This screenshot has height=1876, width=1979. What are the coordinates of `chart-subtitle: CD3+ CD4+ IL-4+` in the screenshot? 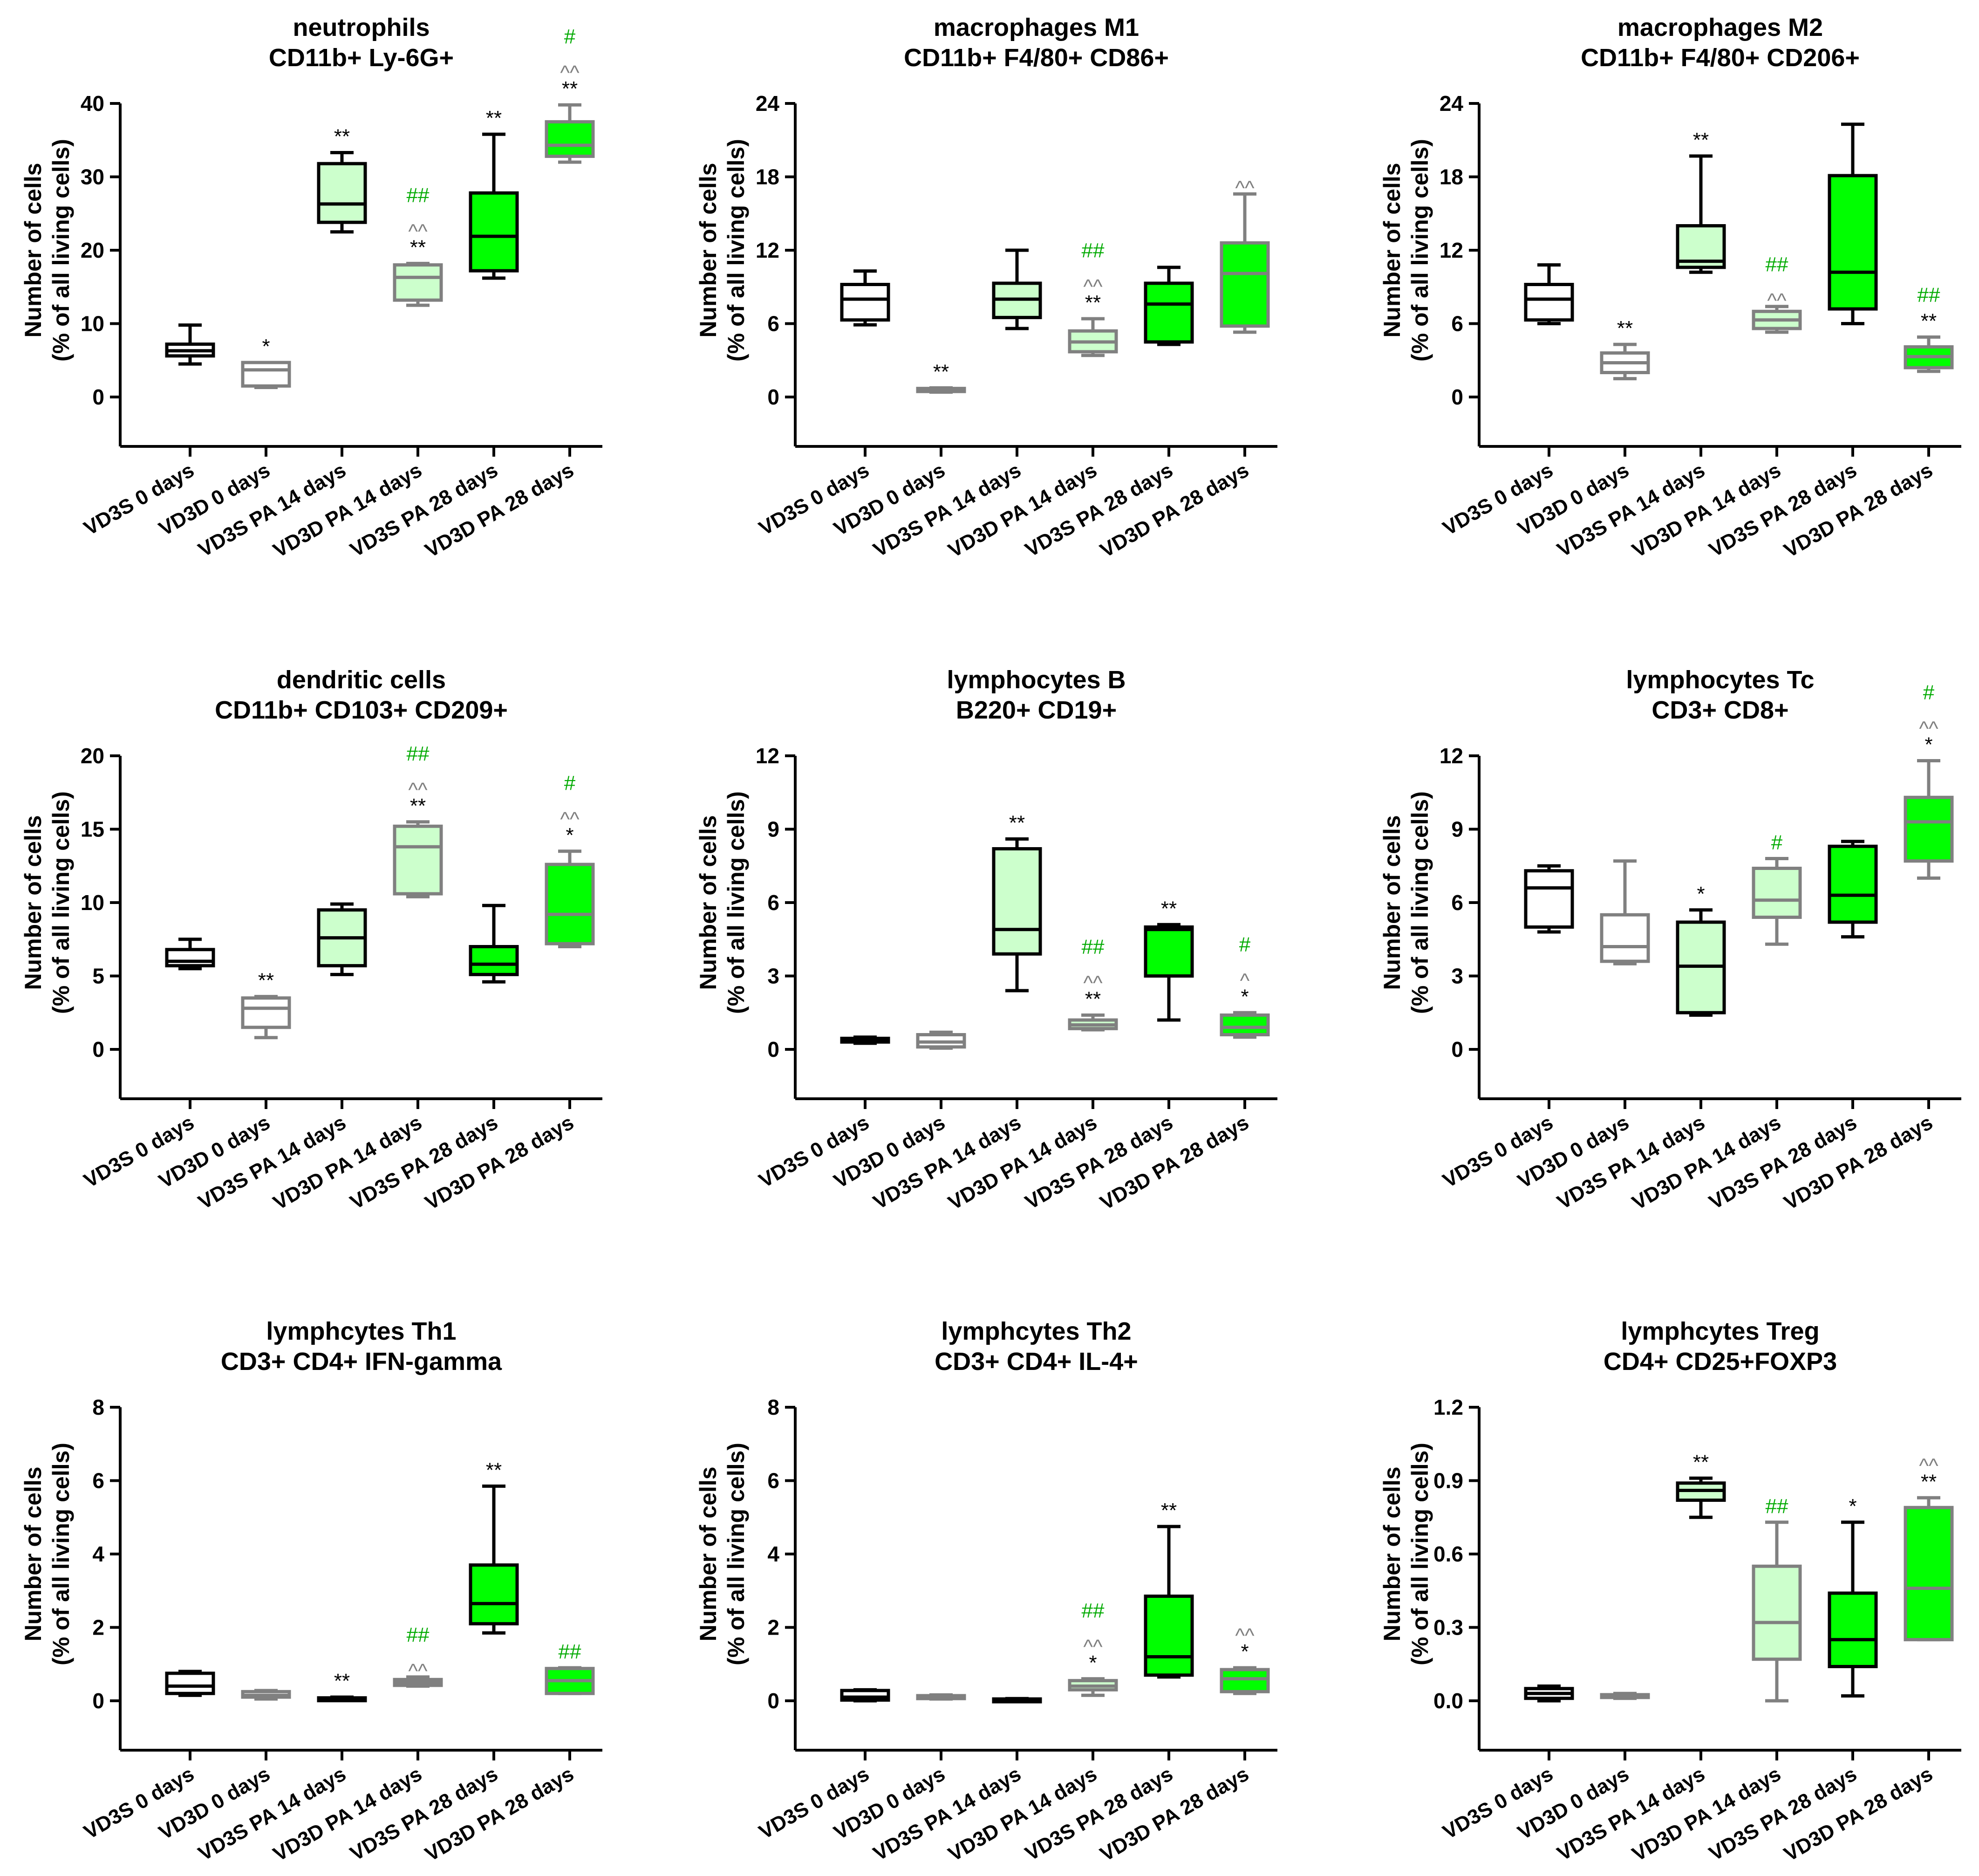 It's located at (1036, 1362).